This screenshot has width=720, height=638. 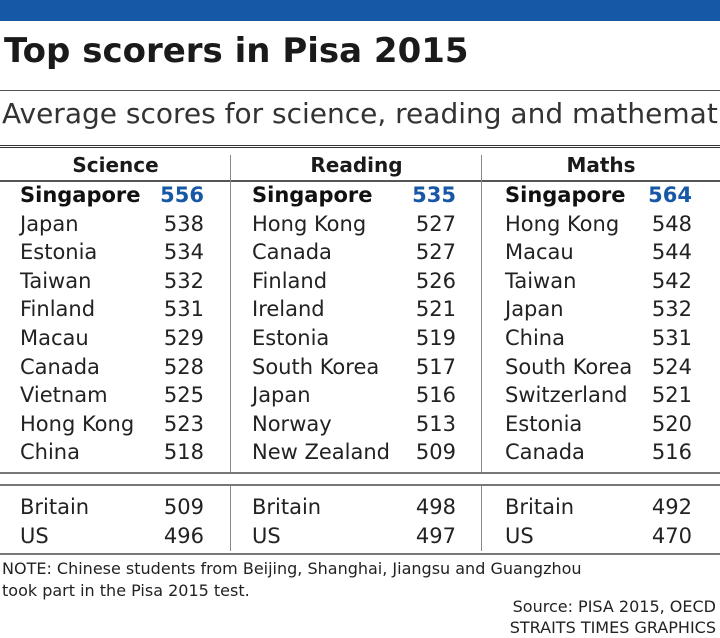 What do you see at coordinates (183, 423) in the screenshot?
I see `country-score: 523` at bounding box center [183, 423].